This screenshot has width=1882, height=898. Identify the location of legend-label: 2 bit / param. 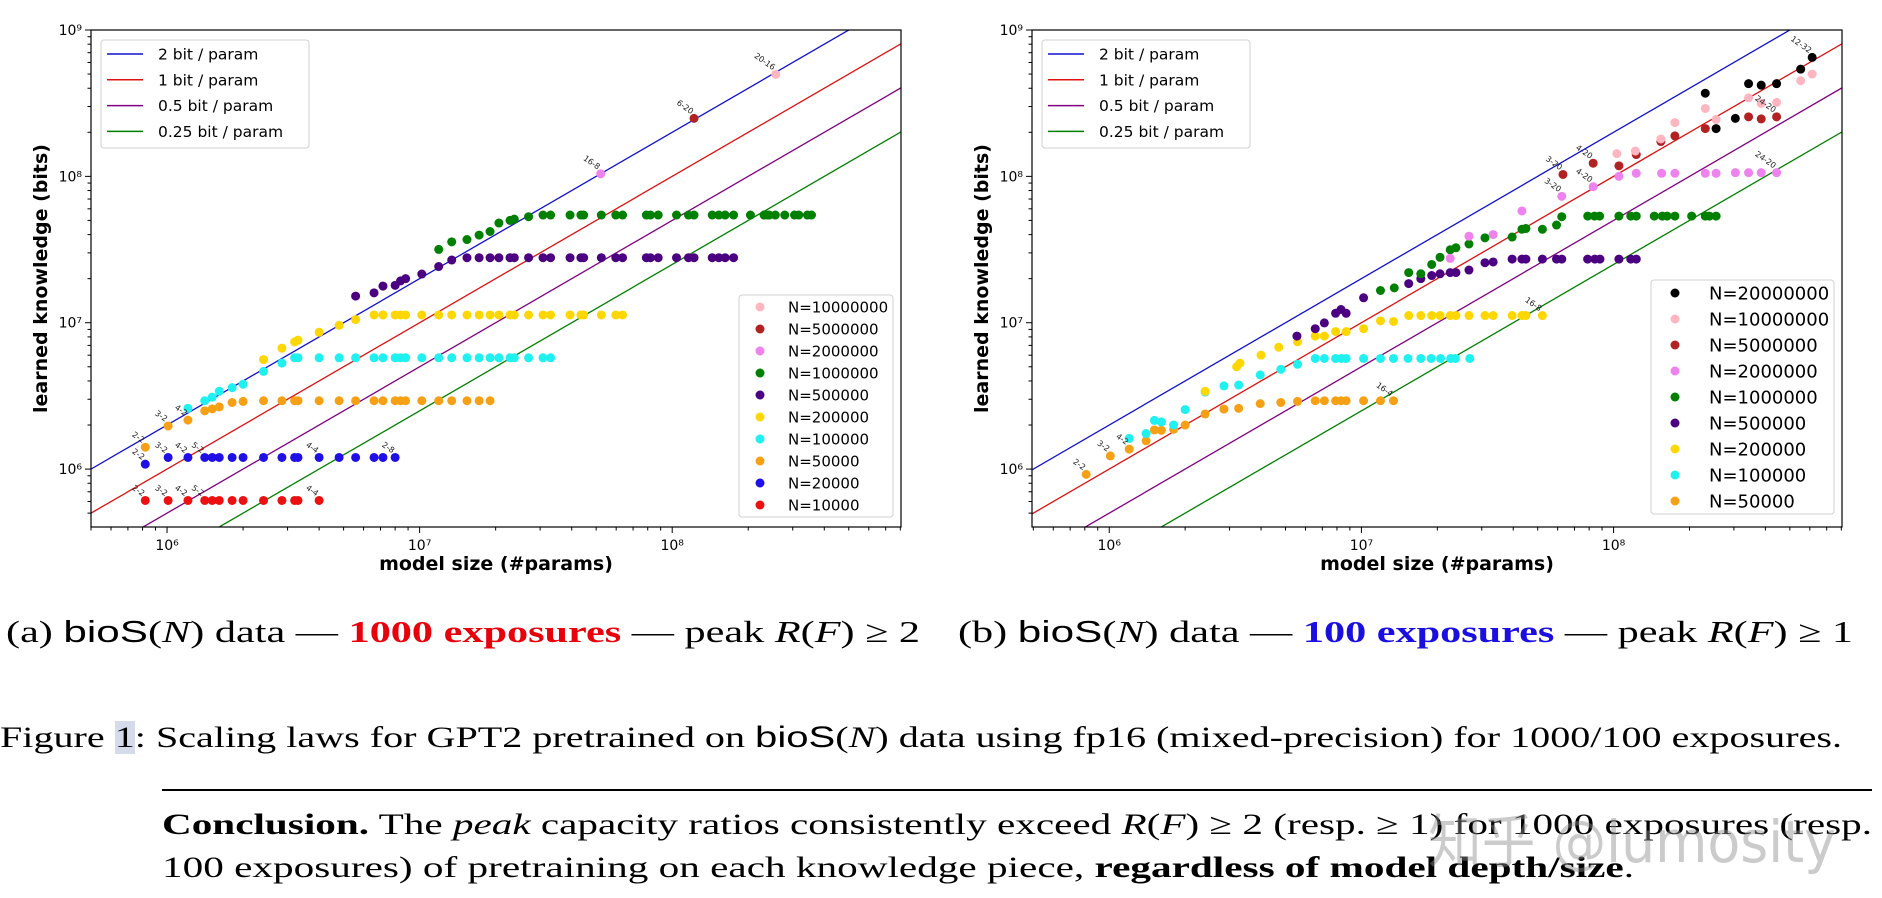
(1149, 55).